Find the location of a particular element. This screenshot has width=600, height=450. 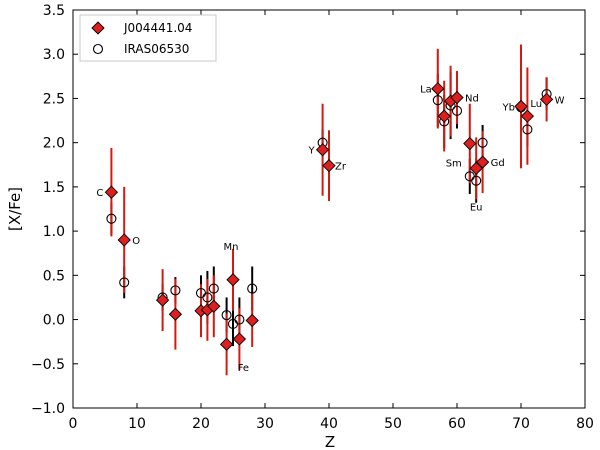

legend-box is located at coordinates (148, 38).